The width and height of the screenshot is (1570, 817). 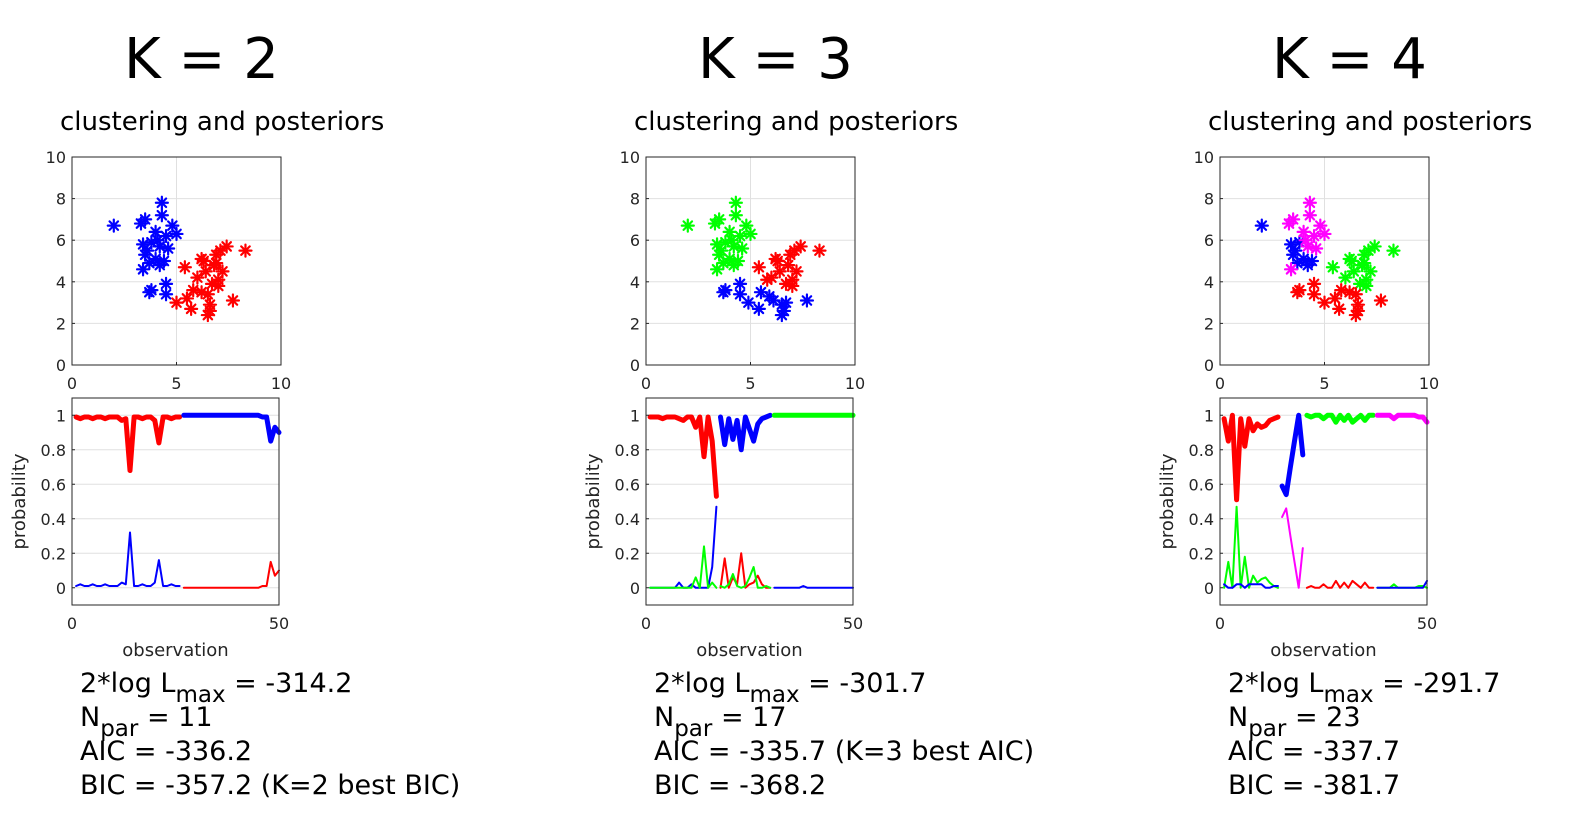 What do you see at coordinates (855, 383) in the screenshot?
I see `x-tick-label: 10` at bounding box center [855, 383].